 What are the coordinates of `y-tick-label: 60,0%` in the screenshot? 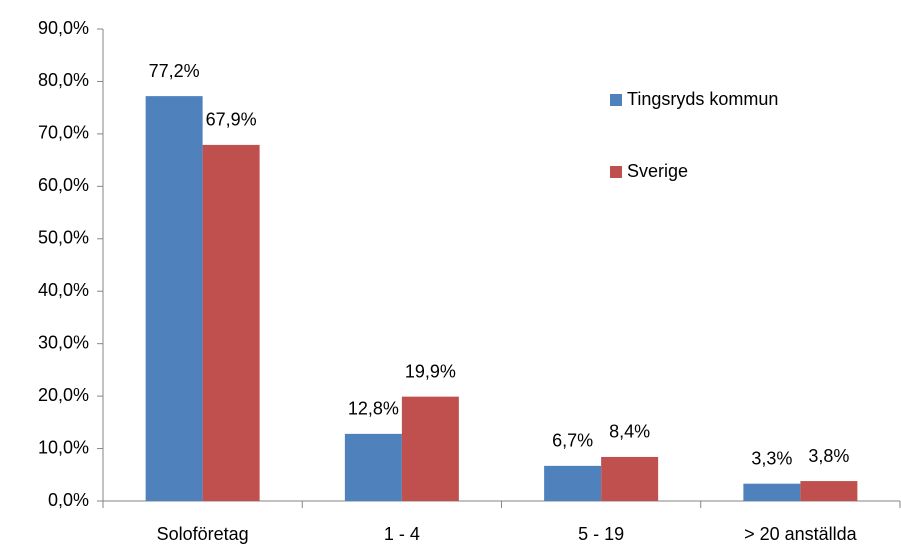 It's located at (63, 185).